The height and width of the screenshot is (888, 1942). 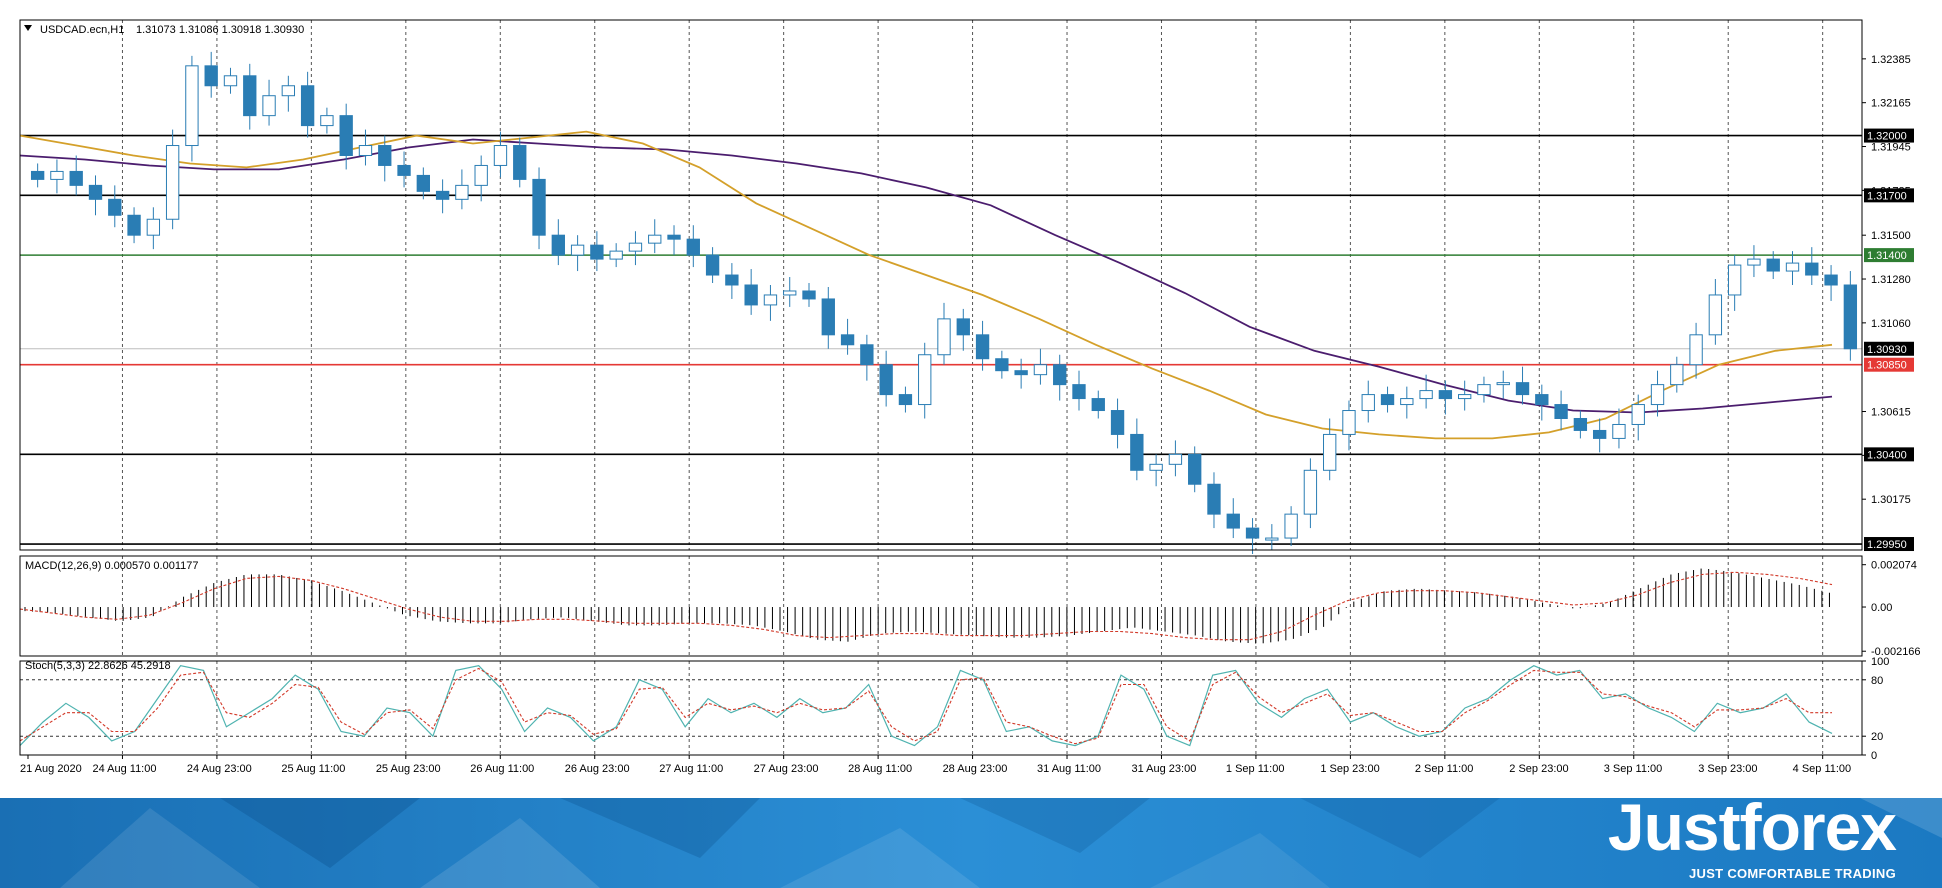 I want to click on stoch-pane, so click(x=940, y=706).